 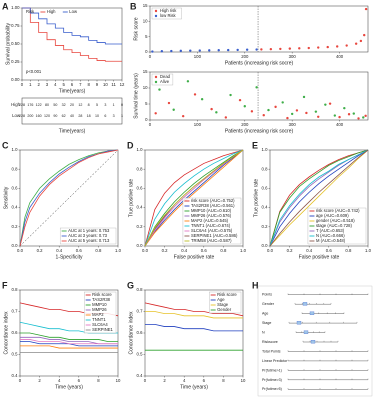 What do you see at coordinates (102, 329) in the screenshot?
I see `legend-label: SERPINE1` at bounding box center [102, 329].